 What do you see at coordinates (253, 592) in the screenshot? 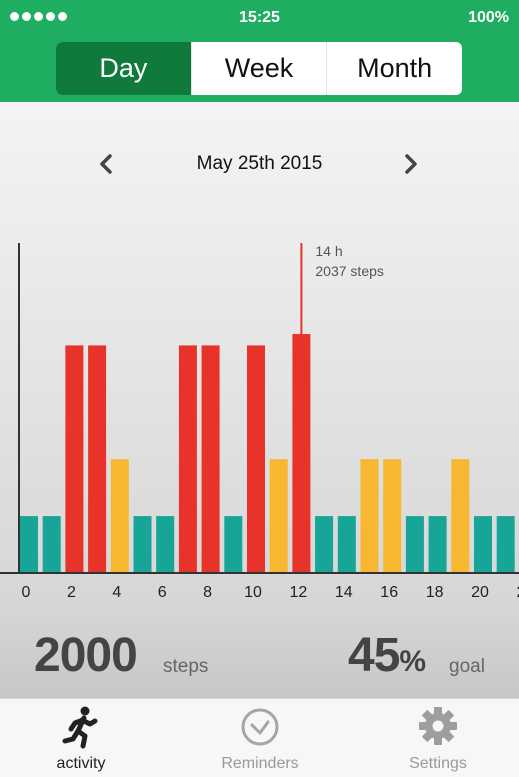
I see `x-tick-label: 10` at bounding box center [253, 592].